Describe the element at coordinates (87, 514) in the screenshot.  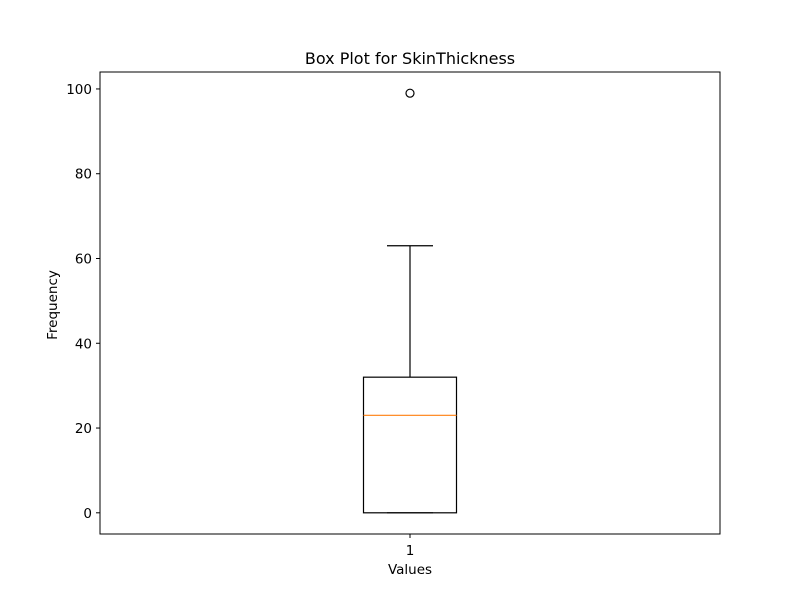
I see `y-tick-label: 0` at that location.